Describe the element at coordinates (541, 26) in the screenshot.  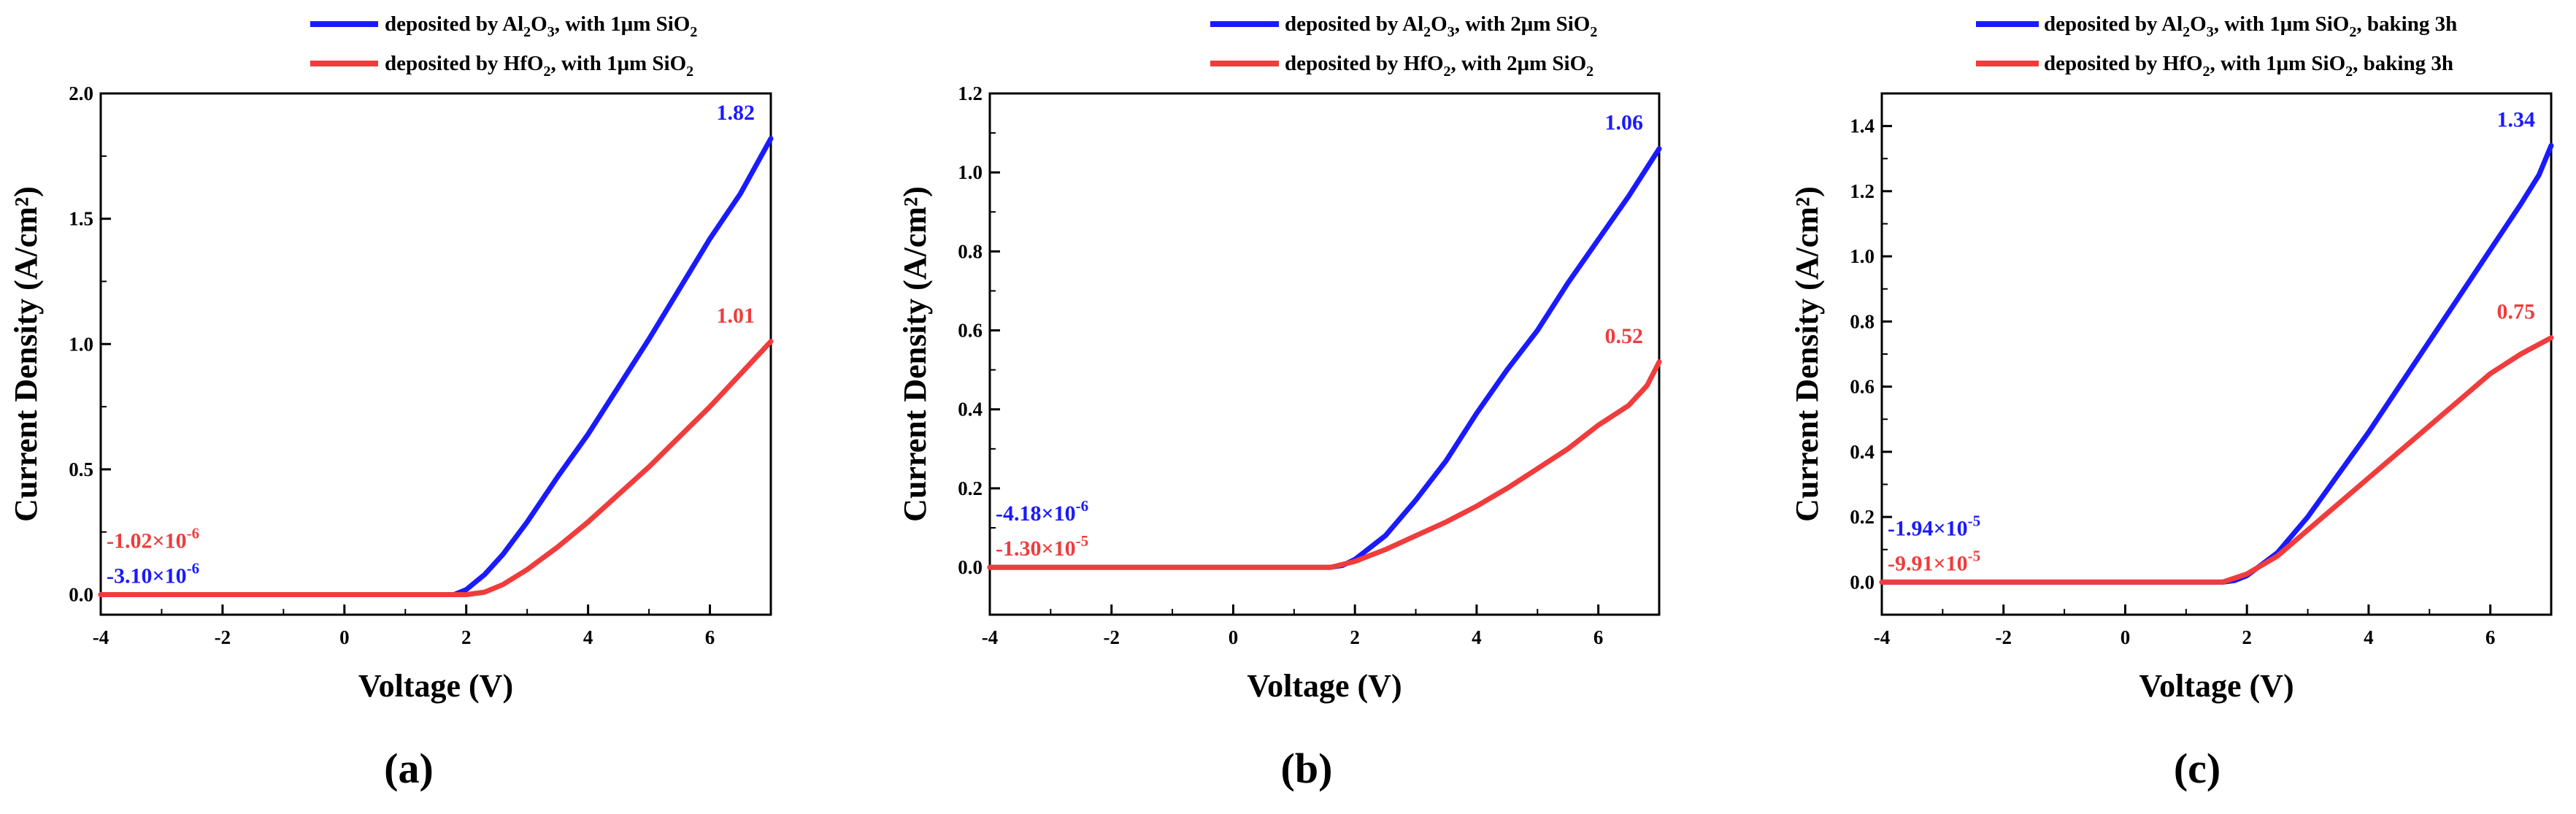
I see `legend-entry: deposited by Al2O3, with 1μm SiO2` at that location.